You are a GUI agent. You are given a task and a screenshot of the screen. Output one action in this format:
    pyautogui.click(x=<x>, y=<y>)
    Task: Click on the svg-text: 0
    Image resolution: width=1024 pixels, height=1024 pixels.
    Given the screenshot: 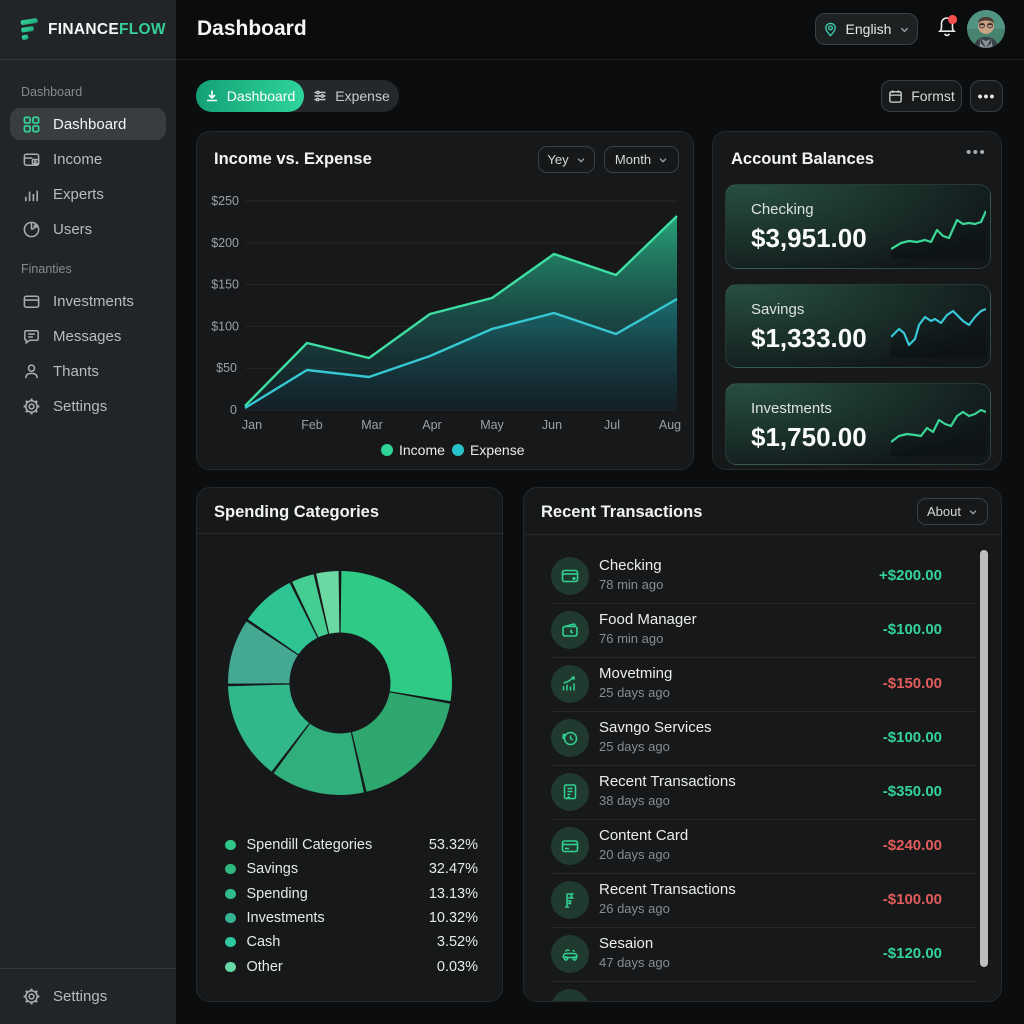 What is the action you would take?
    pyautogui.click(x=233, y=410)
    